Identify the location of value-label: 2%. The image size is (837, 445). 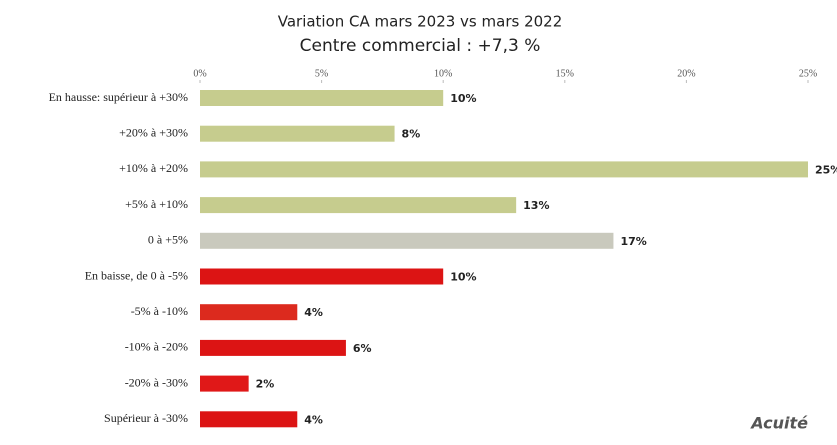
(265, 384).